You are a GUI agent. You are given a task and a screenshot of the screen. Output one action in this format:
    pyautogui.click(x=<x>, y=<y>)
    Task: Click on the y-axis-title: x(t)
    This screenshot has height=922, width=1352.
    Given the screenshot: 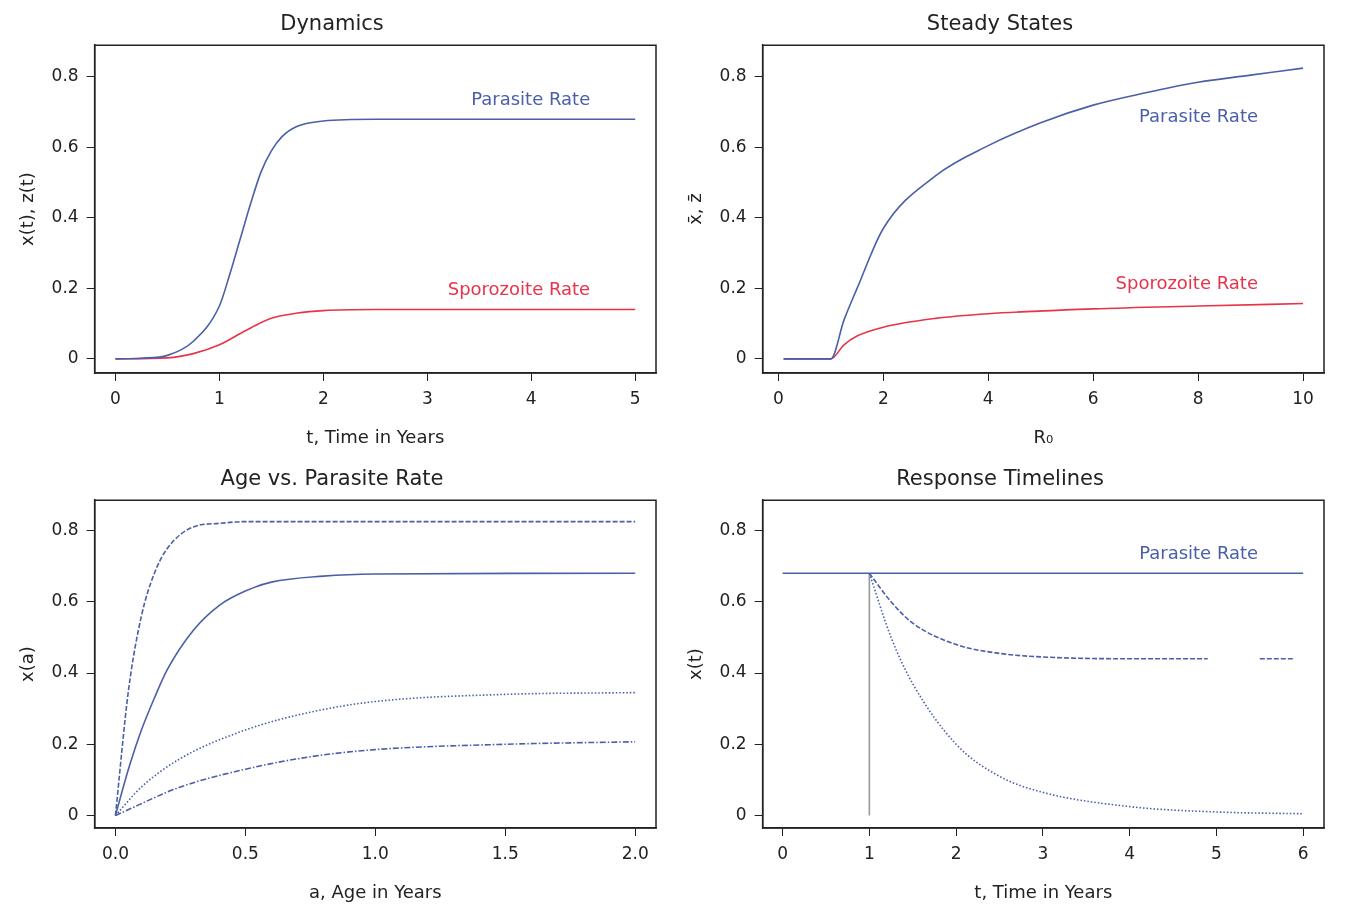 What is the action you would take?
    pyautogui.click(x=695, y=664)
    